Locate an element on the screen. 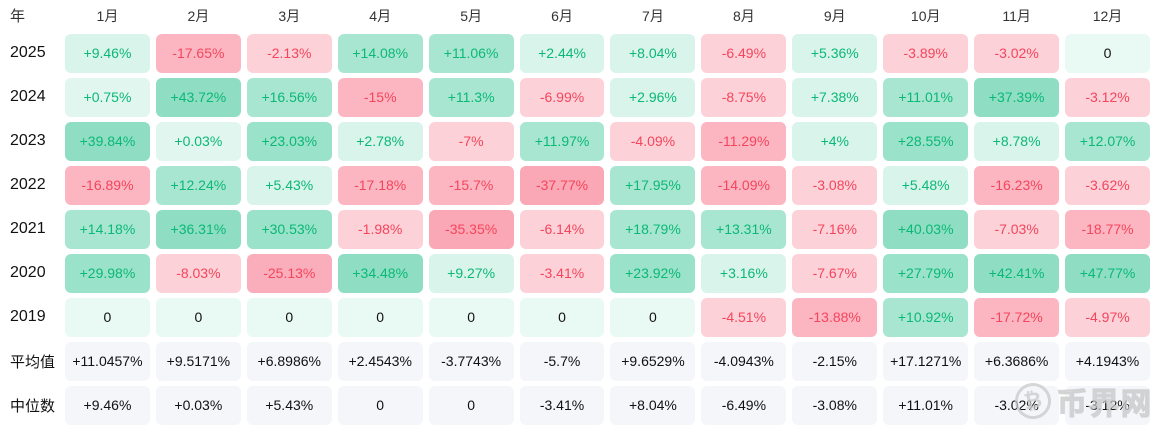 This screenshot has height=427, width=1153. return-cell: -13.88% is located at coordinates (835, 317).